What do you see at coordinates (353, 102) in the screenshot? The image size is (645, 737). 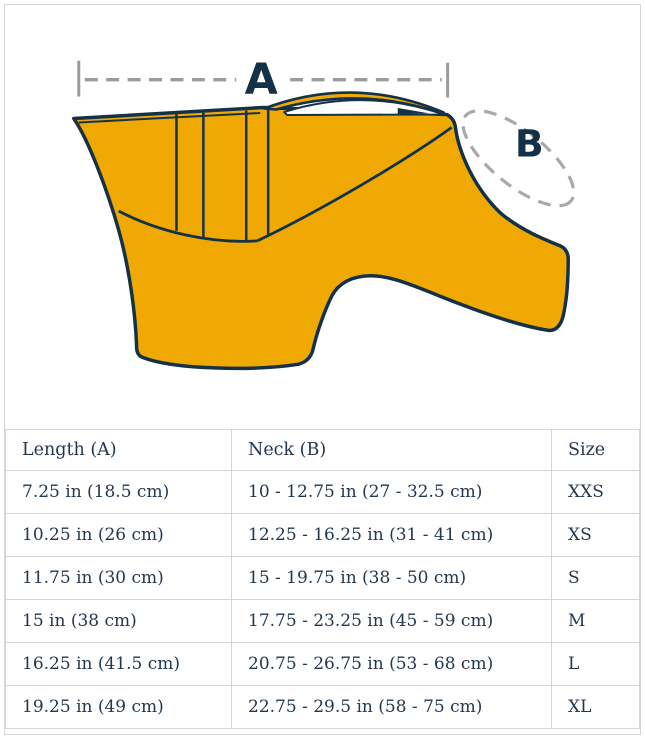 I see `jacket-handle` at bounding box center [353, 102].